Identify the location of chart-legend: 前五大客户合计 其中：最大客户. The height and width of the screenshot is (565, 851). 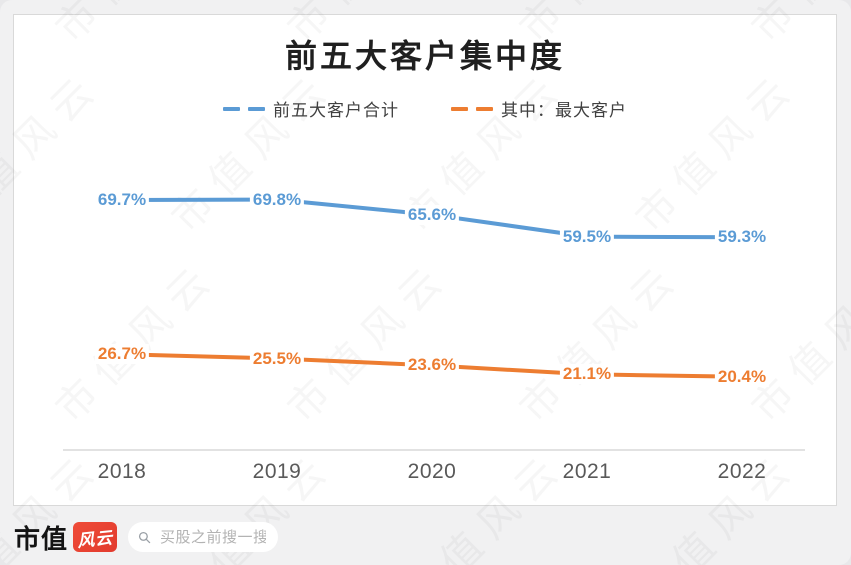
(425, 108).